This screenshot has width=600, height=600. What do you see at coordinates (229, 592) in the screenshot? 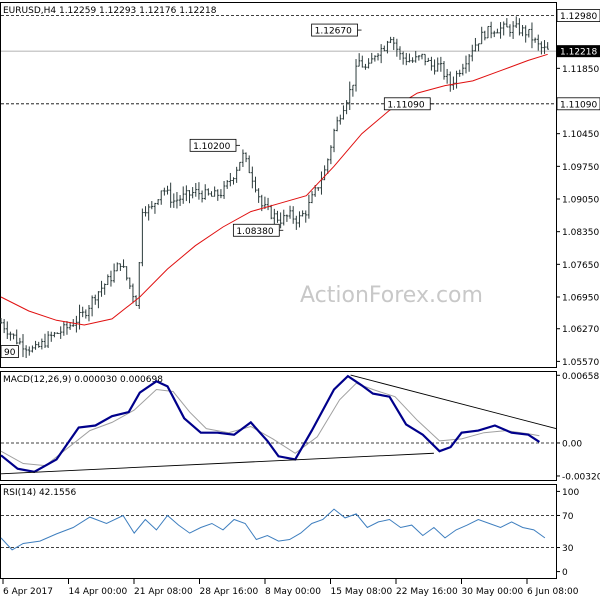
I see `x-tick-label: 28 Apr 16:00` at bounding box center [229, 592].